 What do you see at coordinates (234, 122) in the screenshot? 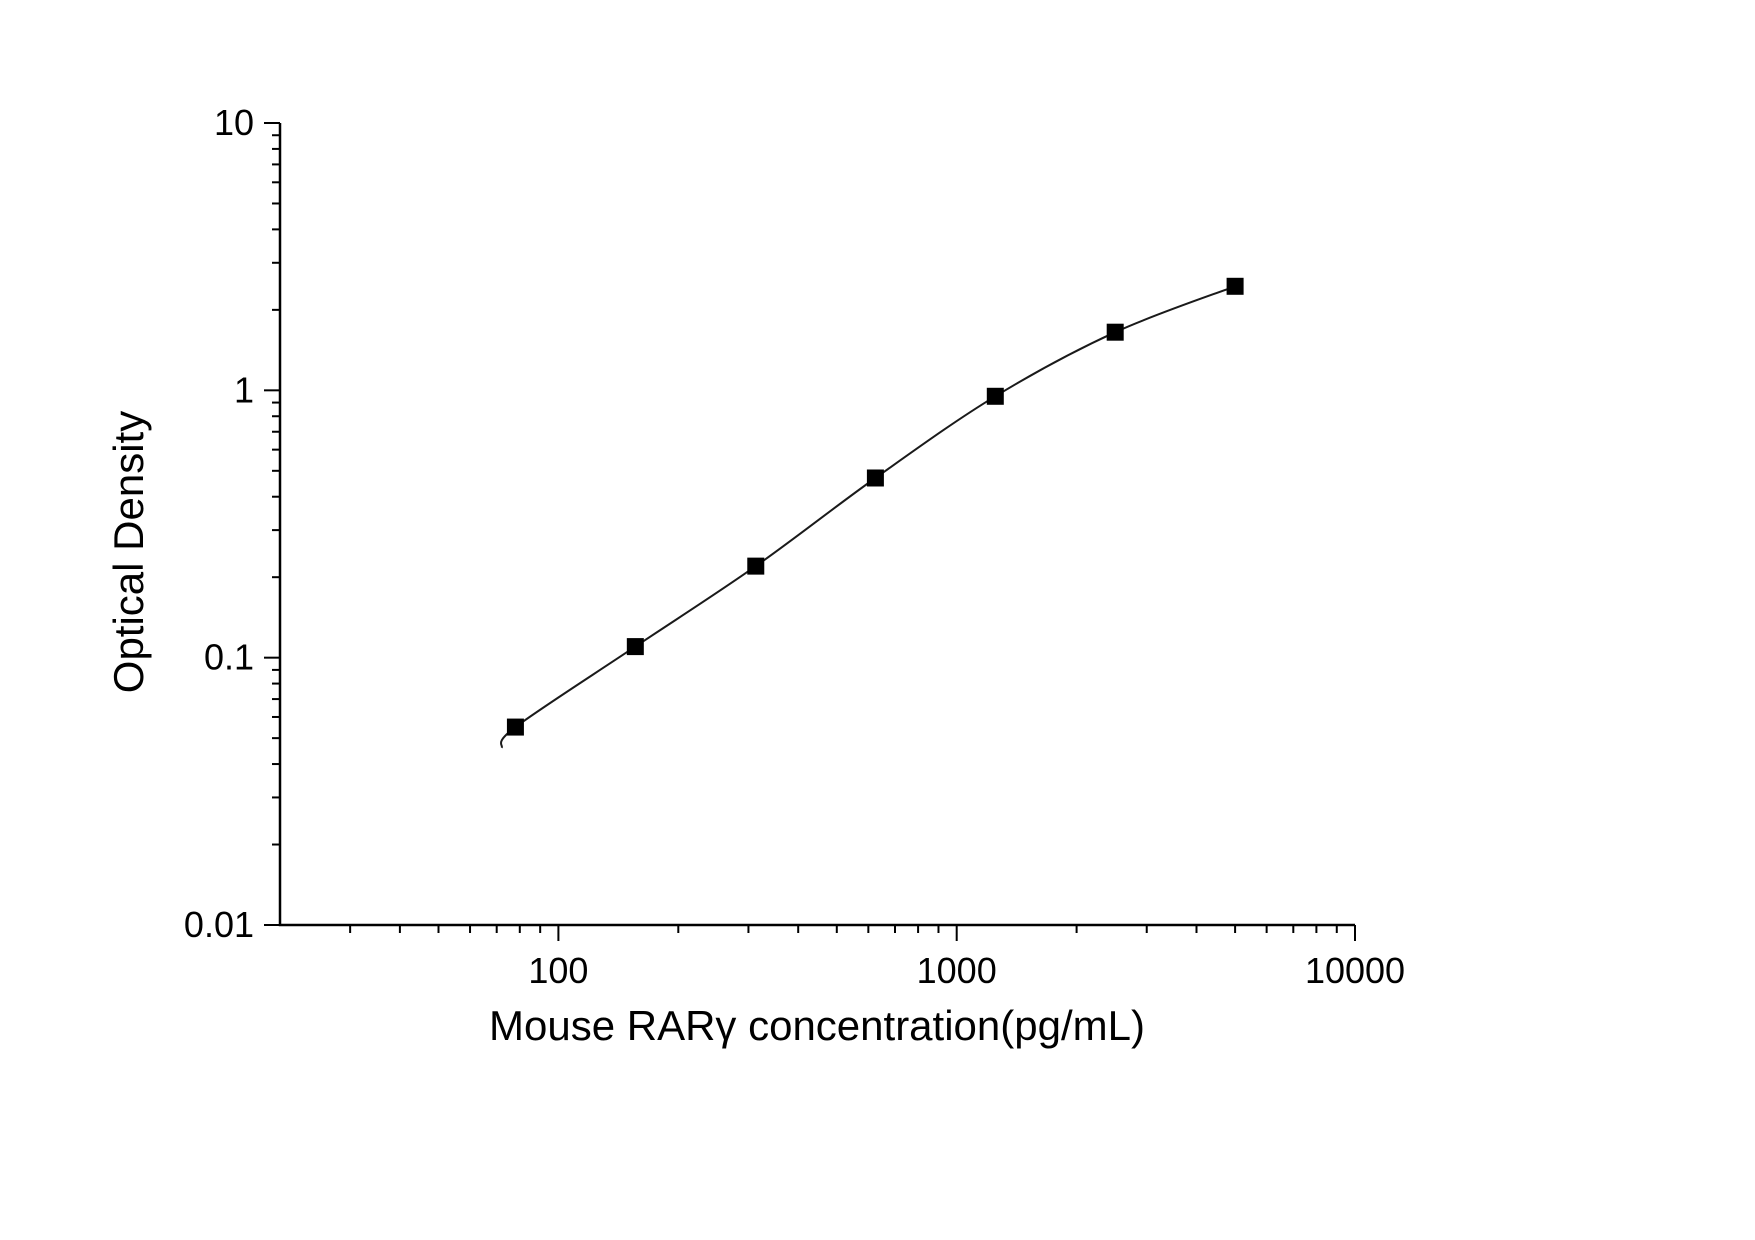
I see `y-tick-label: 10` at bounding box center [234, 122].